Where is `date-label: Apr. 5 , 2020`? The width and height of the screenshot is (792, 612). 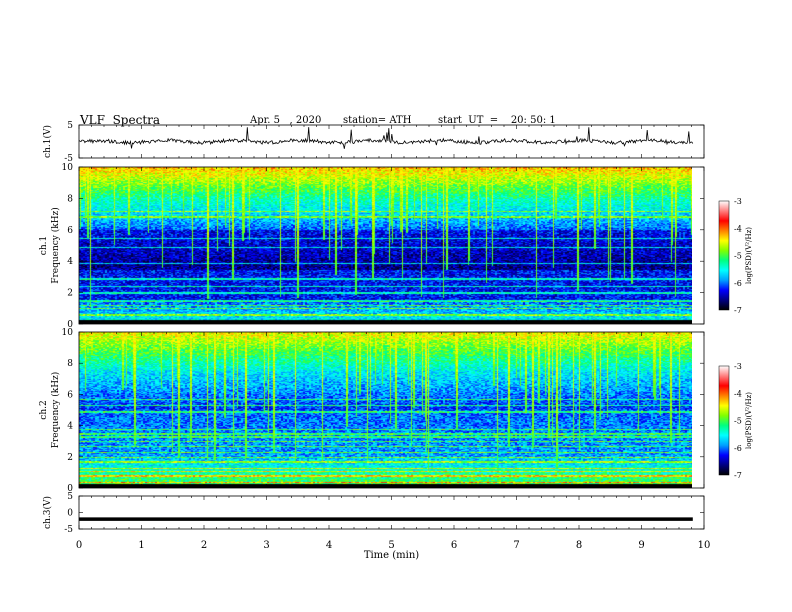 date-label: Apr. 5 , 2020 is located at coordinates (286, 120).